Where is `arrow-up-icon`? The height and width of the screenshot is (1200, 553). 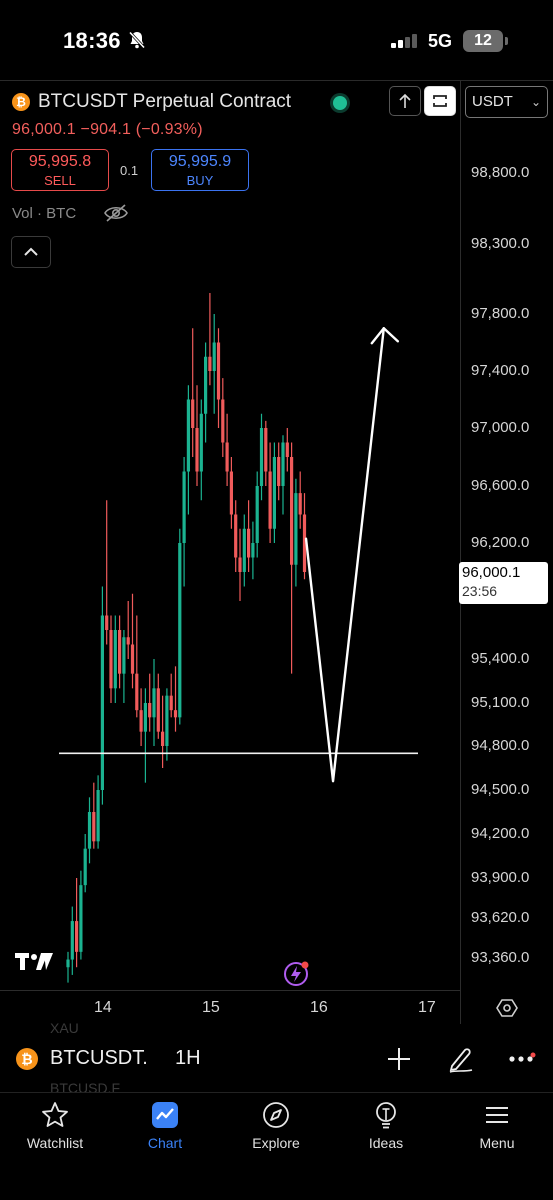
arrow-up-icon is located at coordinates (405, 100).